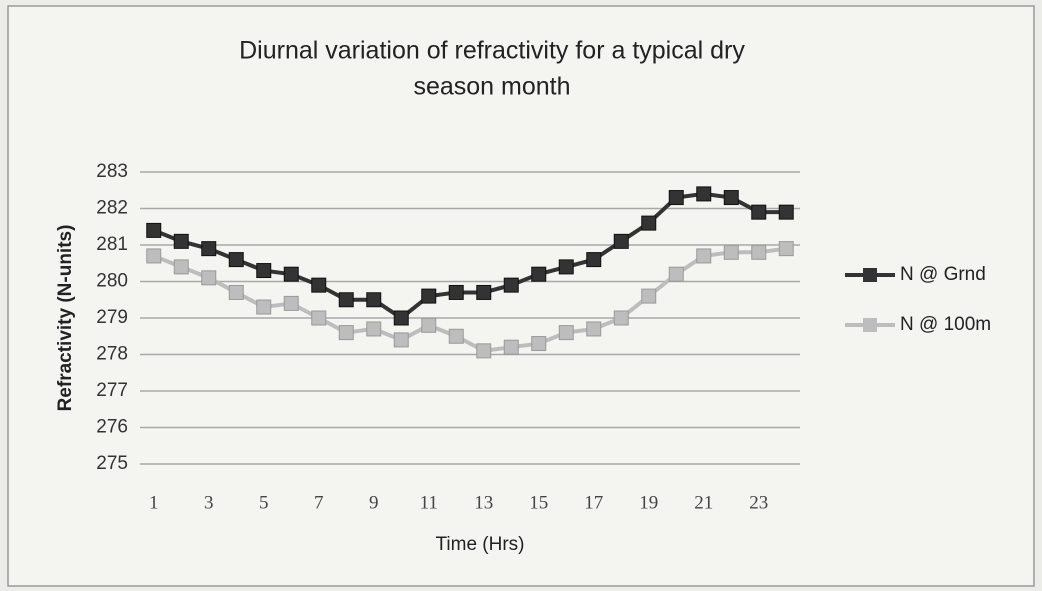 This screenshot has width=1042, height=591. What do you see at coordinates (264, 502) in the screenshot?
I see `x-tick-label: 5` at bounding box center [264, 502].